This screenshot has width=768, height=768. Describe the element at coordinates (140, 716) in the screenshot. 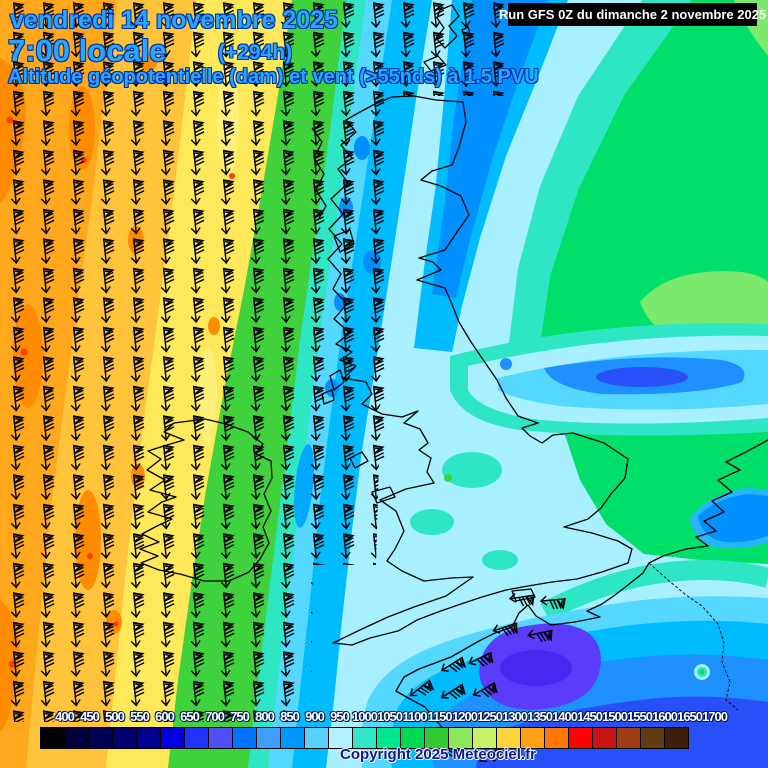

I see `legend-label: 550` at that location.